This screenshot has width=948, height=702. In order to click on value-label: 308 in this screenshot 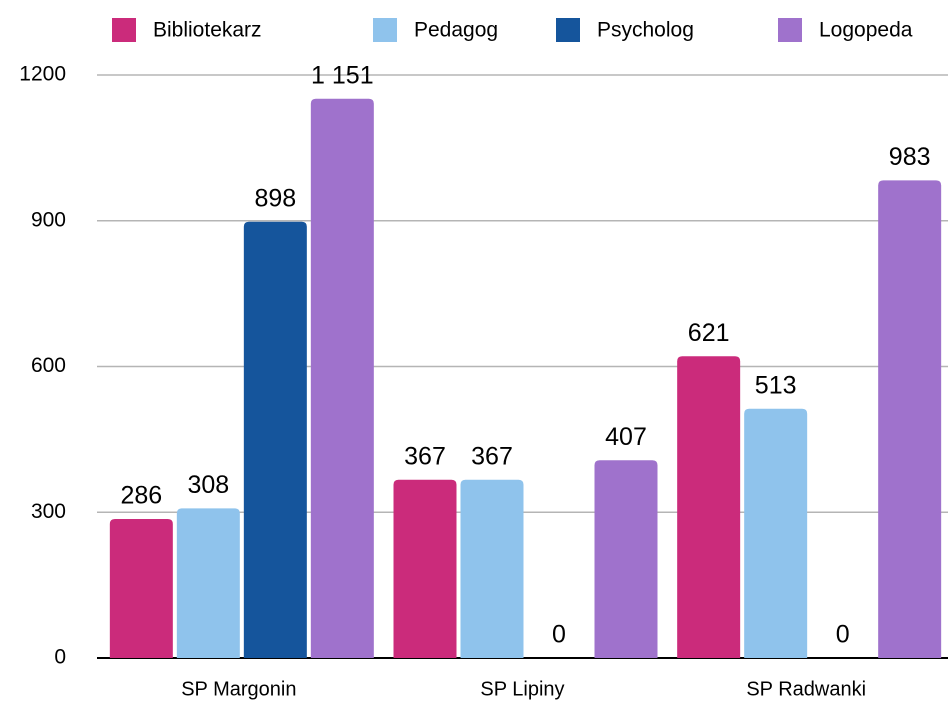, I will do `click(208, 485)`.